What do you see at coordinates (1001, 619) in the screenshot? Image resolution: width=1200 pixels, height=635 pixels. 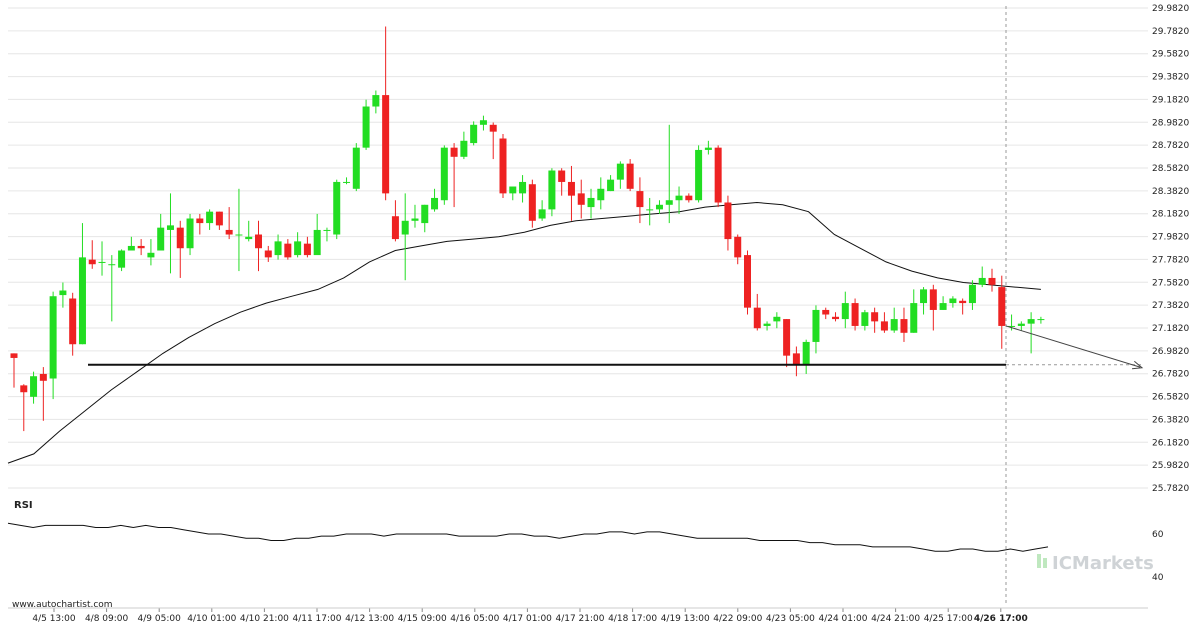 I see `x-tick-label: 4/26 17:00` at bounding box center [1001, 619].